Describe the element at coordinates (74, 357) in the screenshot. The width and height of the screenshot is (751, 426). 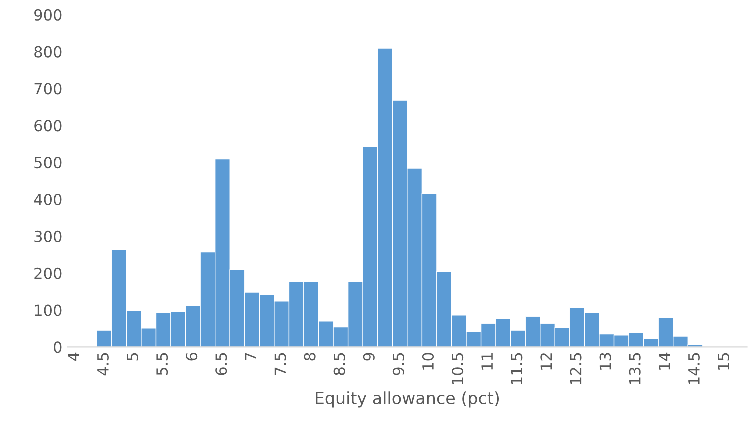
I see `x-tick-label: 4` at that location.